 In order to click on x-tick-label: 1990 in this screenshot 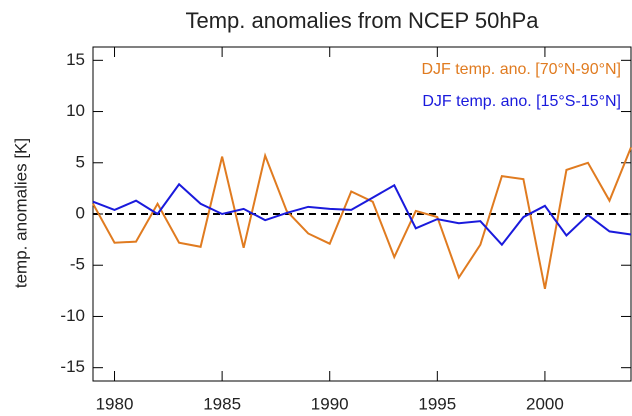, I will do `click(330, 403)`.